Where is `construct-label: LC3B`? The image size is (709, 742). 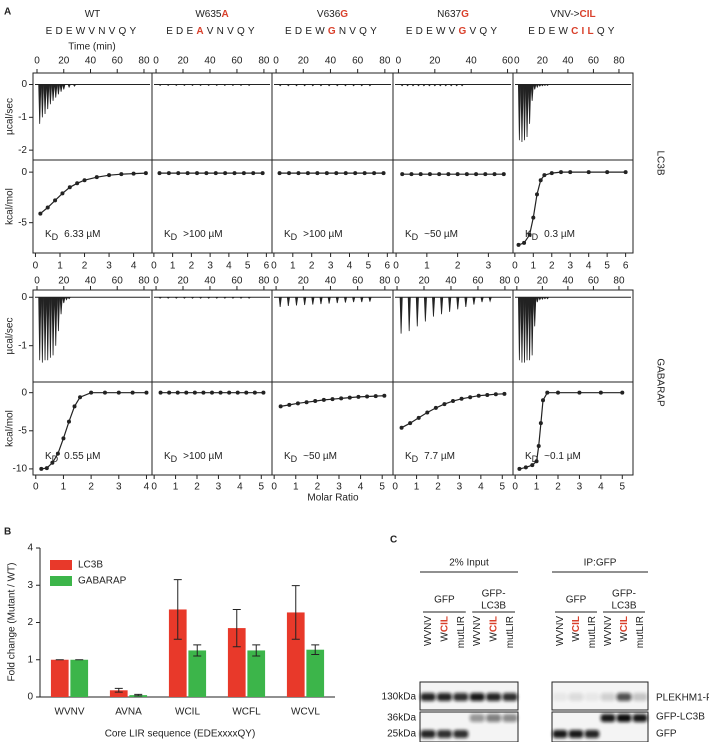
construct-label: LC3B is located at coordinates (623, 606).